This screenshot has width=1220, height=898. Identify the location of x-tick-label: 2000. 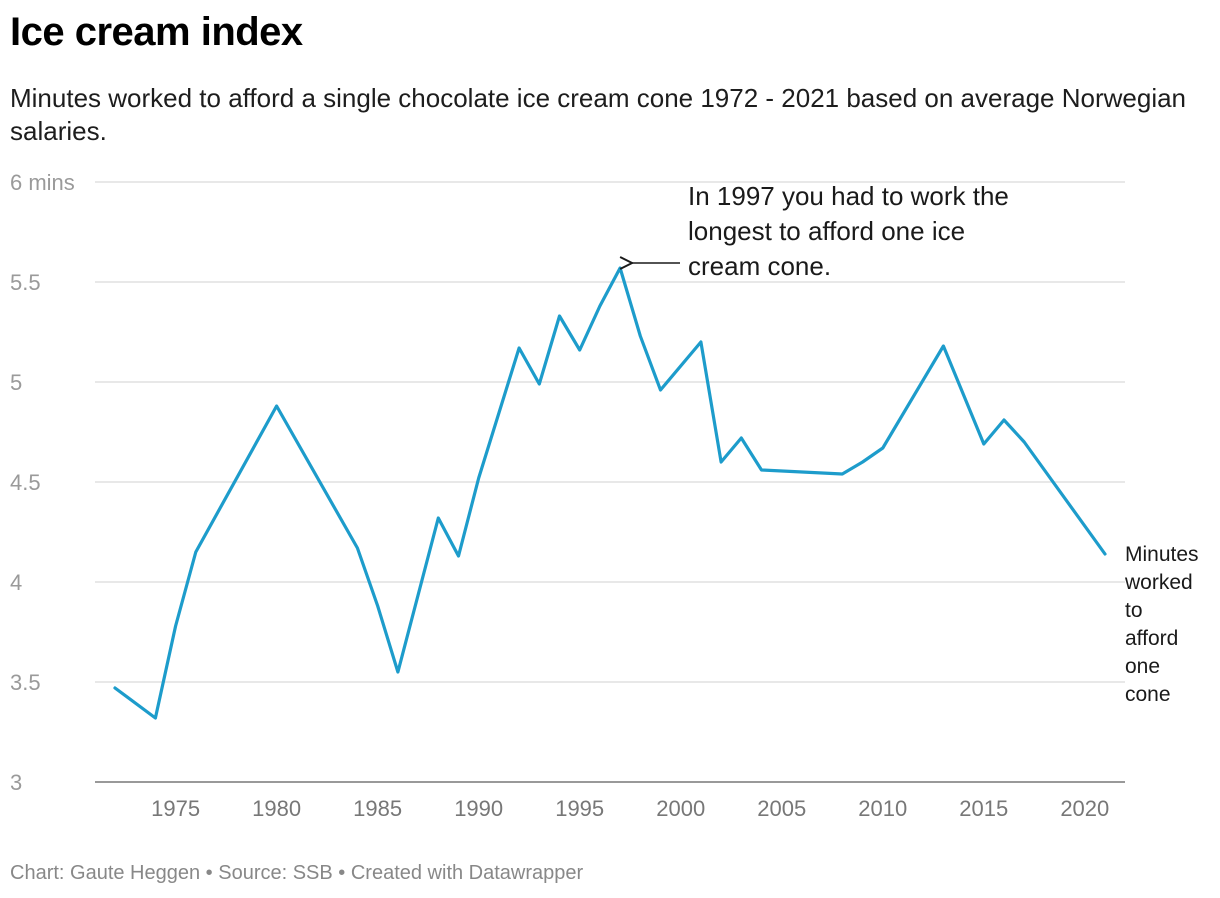
(680, 808).